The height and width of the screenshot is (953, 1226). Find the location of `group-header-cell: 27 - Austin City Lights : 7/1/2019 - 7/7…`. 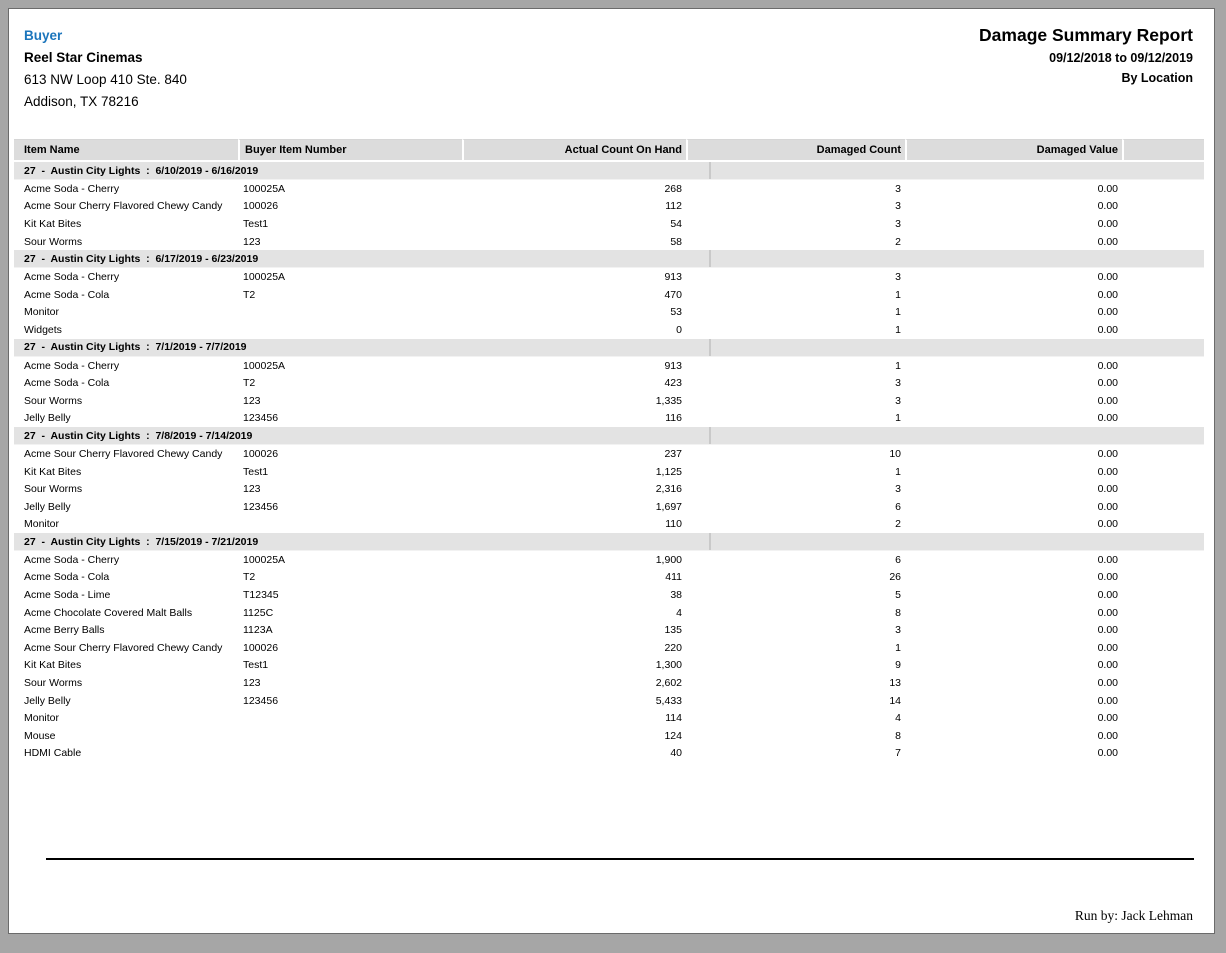

group-header-cell: 27 - Austin City Lights : 7/1/2019 - 7/7… is located at coordinates (609, 347).